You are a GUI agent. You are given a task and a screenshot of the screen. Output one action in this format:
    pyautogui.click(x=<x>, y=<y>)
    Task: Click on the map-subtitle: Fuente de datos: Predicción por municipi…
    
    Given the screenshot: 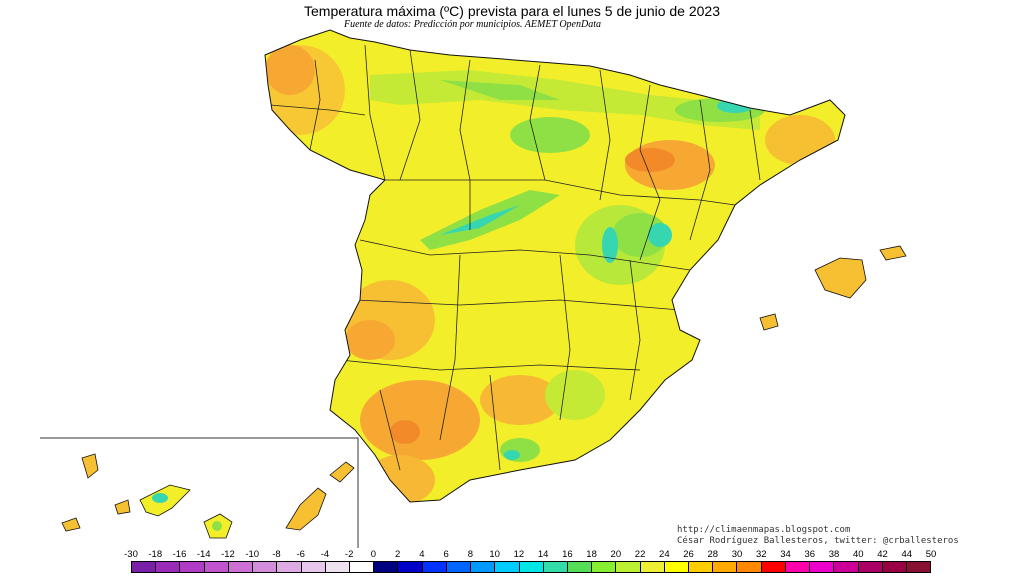 What is the action you would take?
    pyautogui.click(x=472, y=24)
    